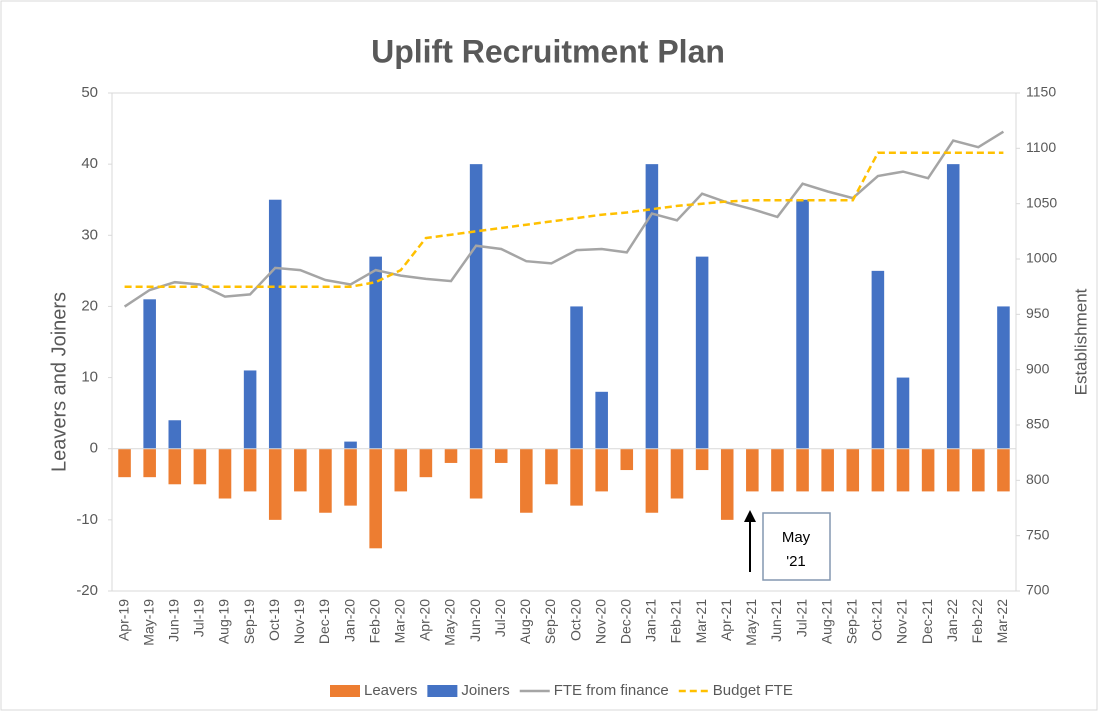 The height and width of the screenshot is (718, 1099). Describe the element at coordinates (148, 622) in the screenshot. I see `x-tick-label: May-19` at that location.